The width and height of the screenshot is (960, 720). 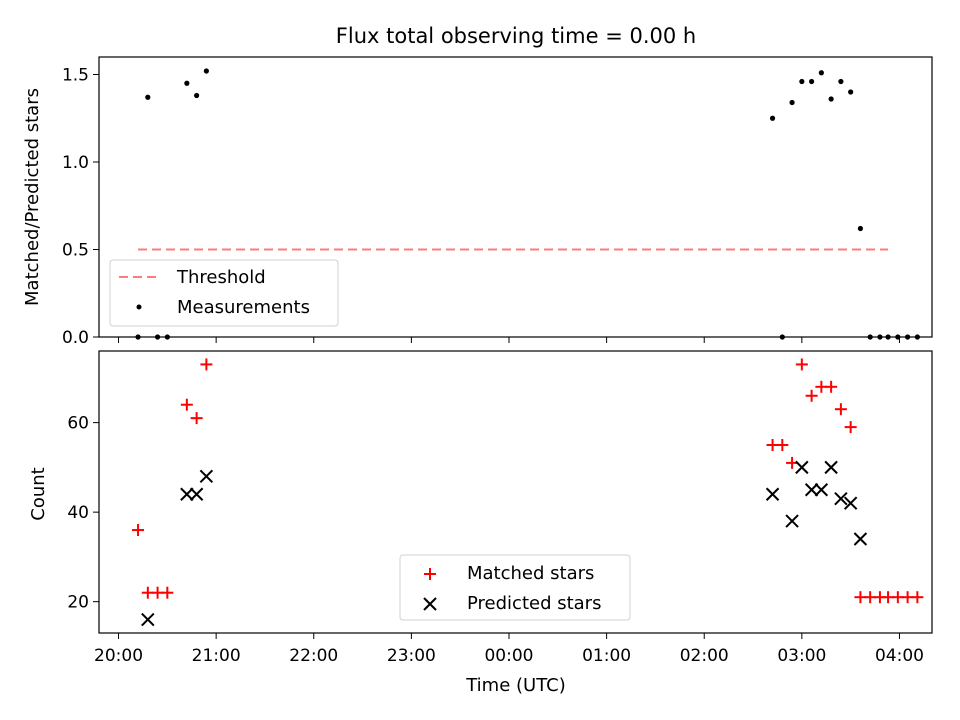 I want to click on legend-matched-label: Matched stars, so click(x=530, y=573).